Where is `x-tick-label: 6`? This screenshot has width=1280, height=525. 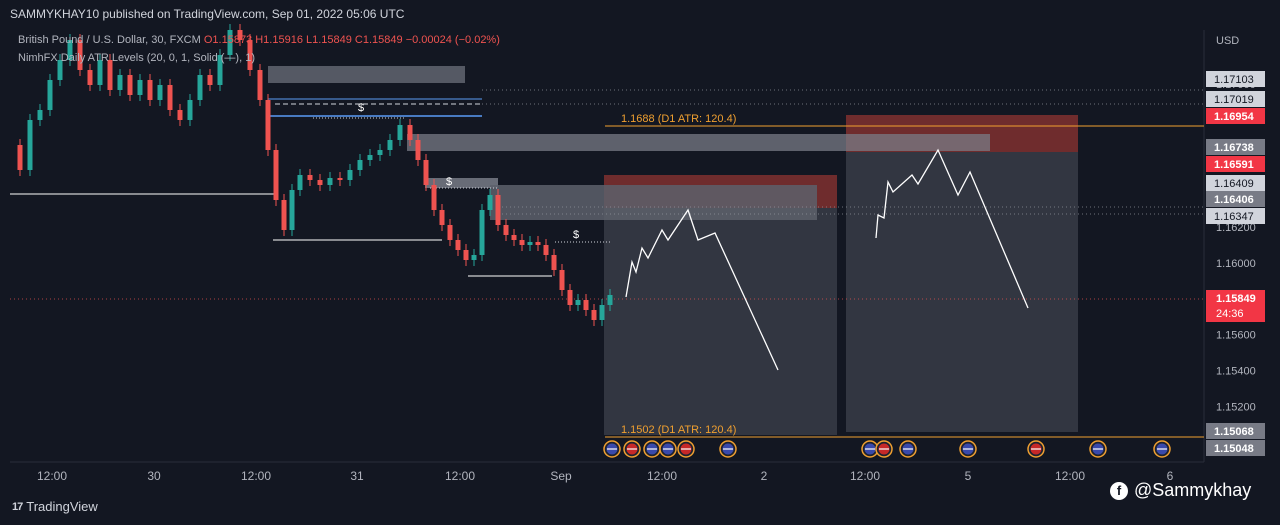 x-tick-label: 6 is located at coordinates (1170, 476).